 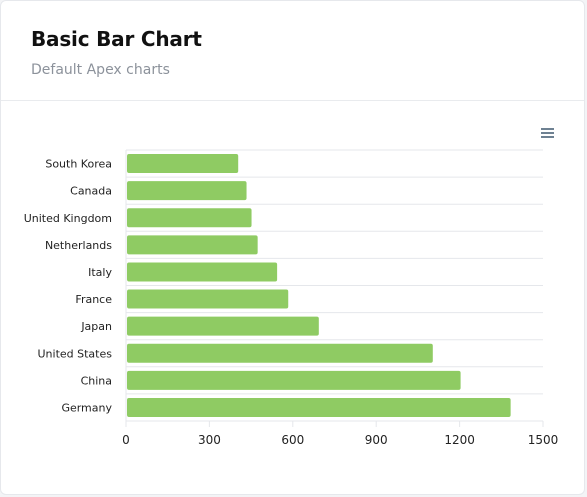 I want to click on chart-title: Basic Bar Chart, so click(x=116, y=39).